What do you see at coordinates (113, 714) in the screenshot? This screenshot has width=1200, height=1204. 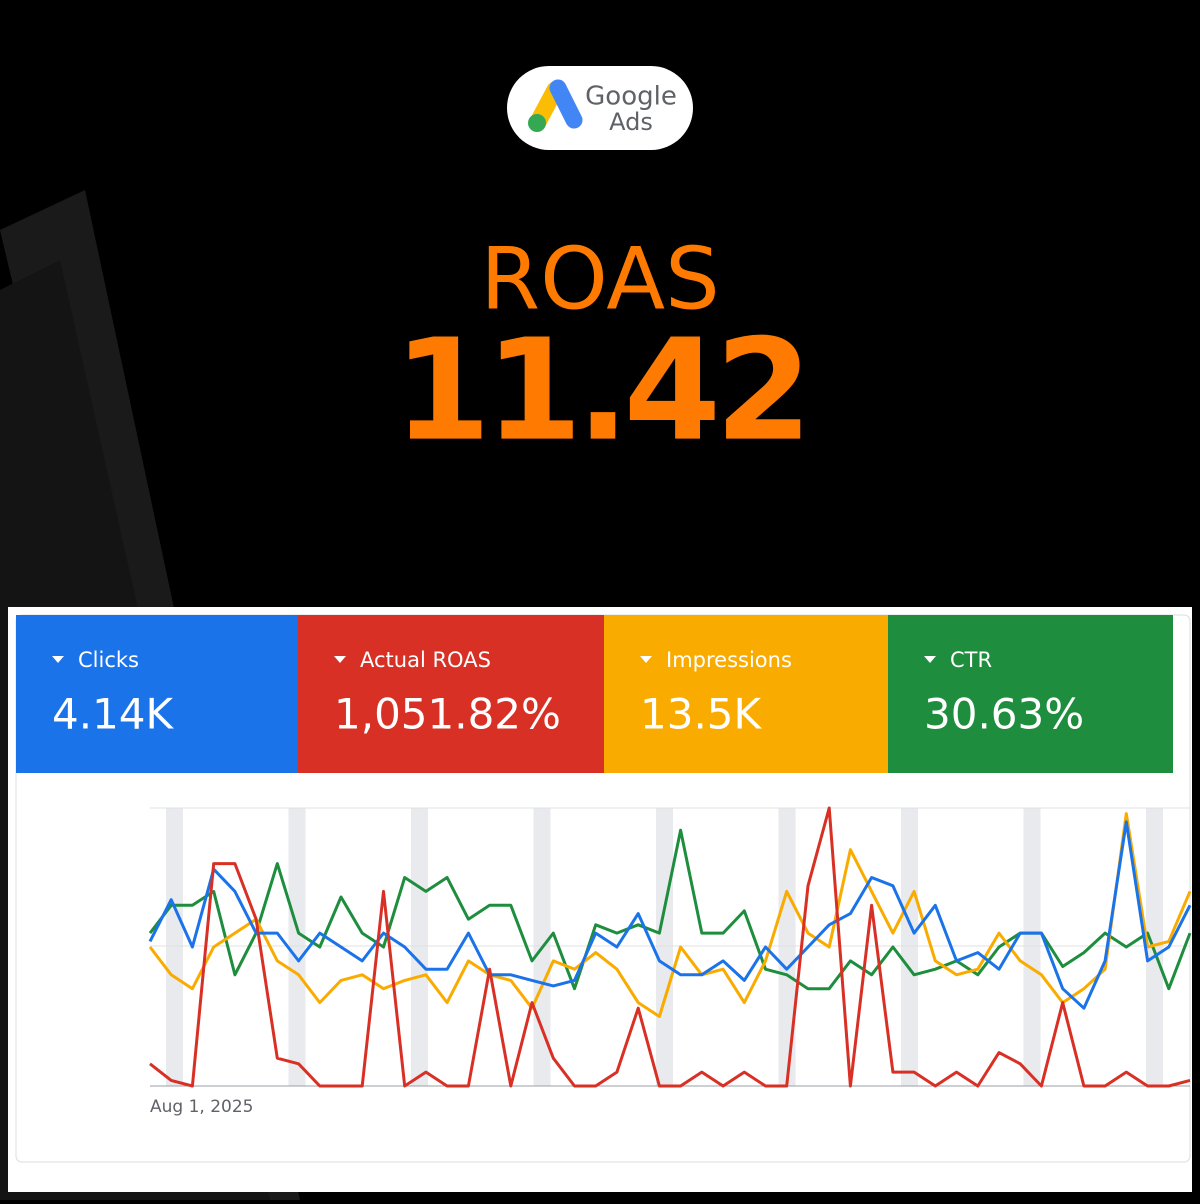 I see `metric-value: 4.14K` at bounding box center [113, 714].